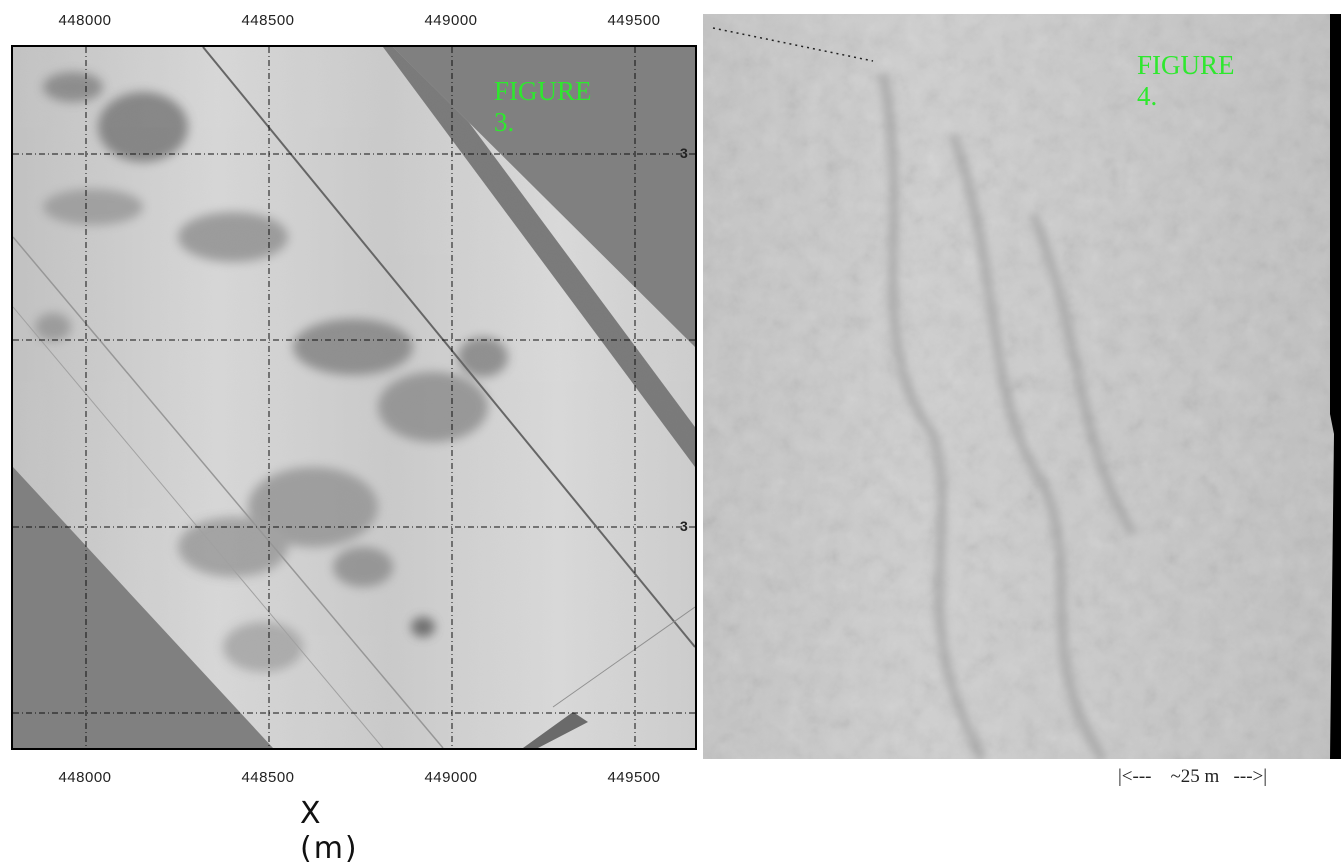 This screenshot has height=866, width=1341. Describe the element at coordinates (684, 153) in the screenshot. I see `y-tick-label-upper: 3` at that location.